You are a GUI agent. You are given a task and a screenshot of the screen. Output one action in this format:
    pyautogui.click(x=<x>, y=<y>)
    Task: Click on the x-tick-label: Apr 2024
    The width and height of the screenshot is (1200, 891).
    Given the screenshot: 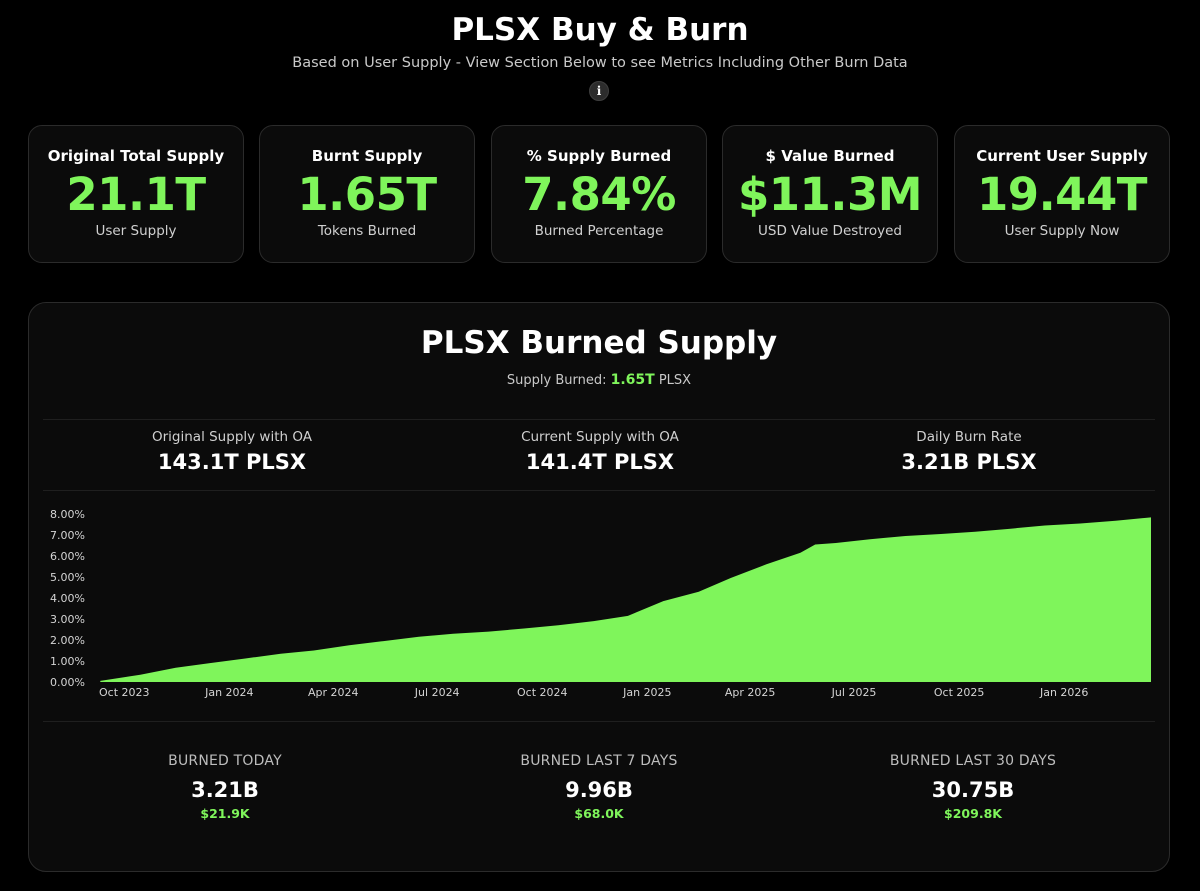 What is the action you would take?
    pyautogui.click(x=333, y=692)
    